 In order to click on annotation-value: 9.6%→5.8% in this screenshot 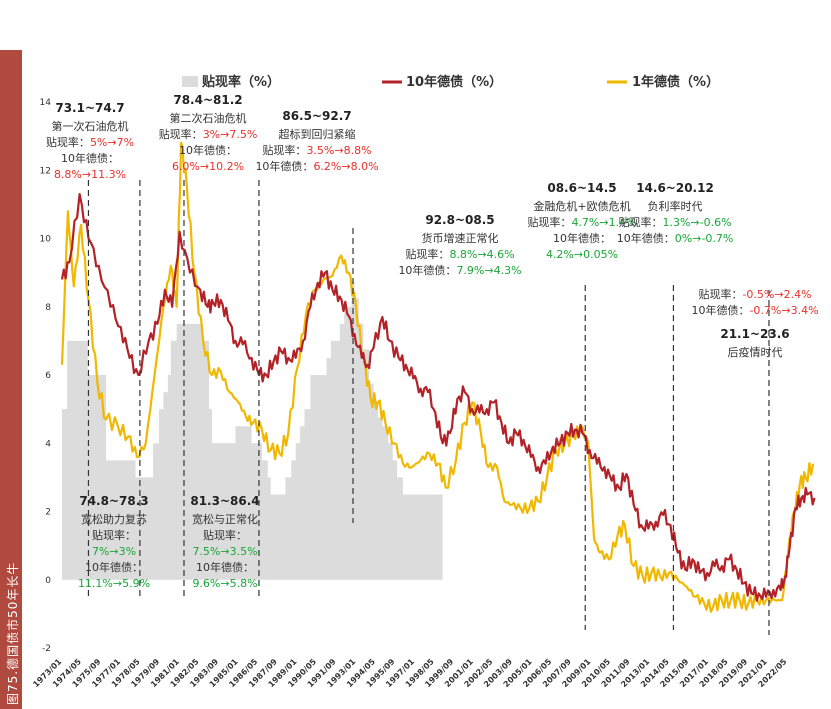, I will do `click(224, 583)`.